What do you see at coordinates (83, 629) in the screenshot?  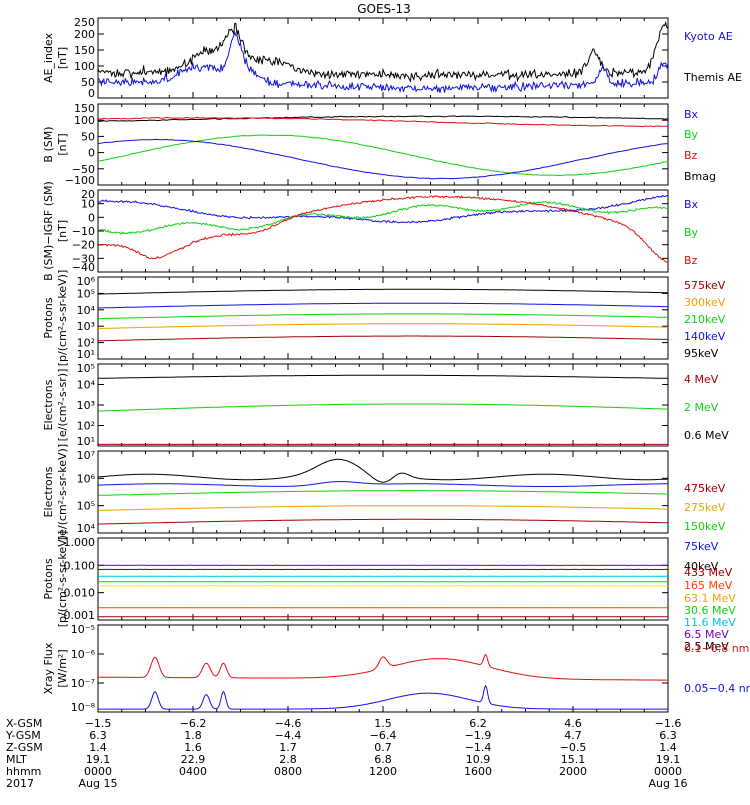 I see `y-tick-label: 10⁻⁵` at bounding box center [83, 629].